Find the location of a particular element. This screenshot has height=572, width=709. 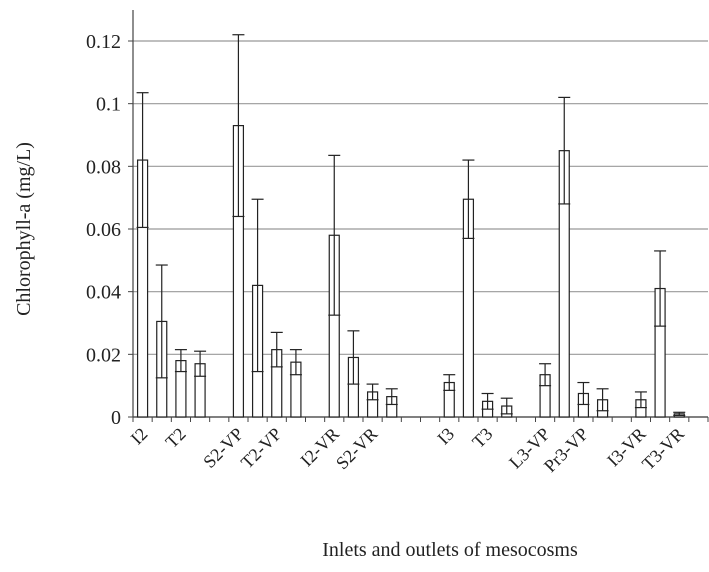

y-tick-label: 0 is located at coordinates (116, 418).